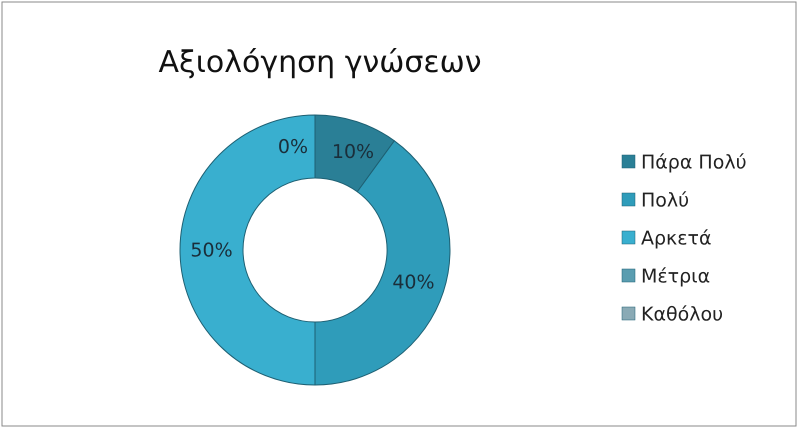  What do you see at coordinates (694, 163) in the screenshot?
I see `legend-label: Πάρα Πολύ` at bounding box center [694, 163].